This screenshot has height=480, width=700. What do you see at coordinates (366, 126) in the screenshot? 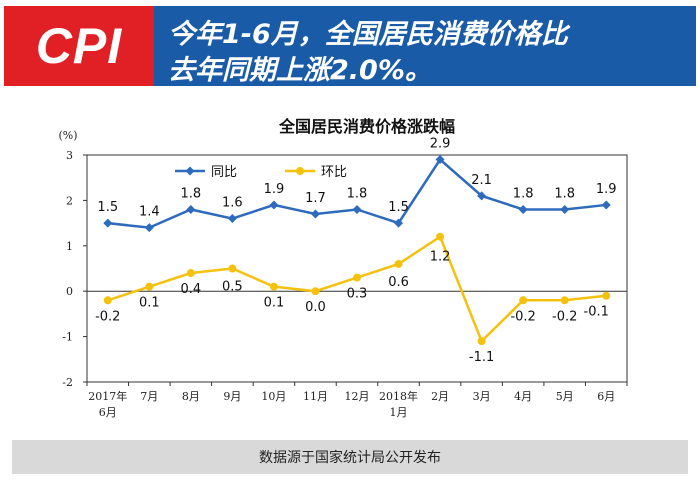
I see `chart-title: 全国居民消费价格涨跌幅` at bounding box center [366, 126].